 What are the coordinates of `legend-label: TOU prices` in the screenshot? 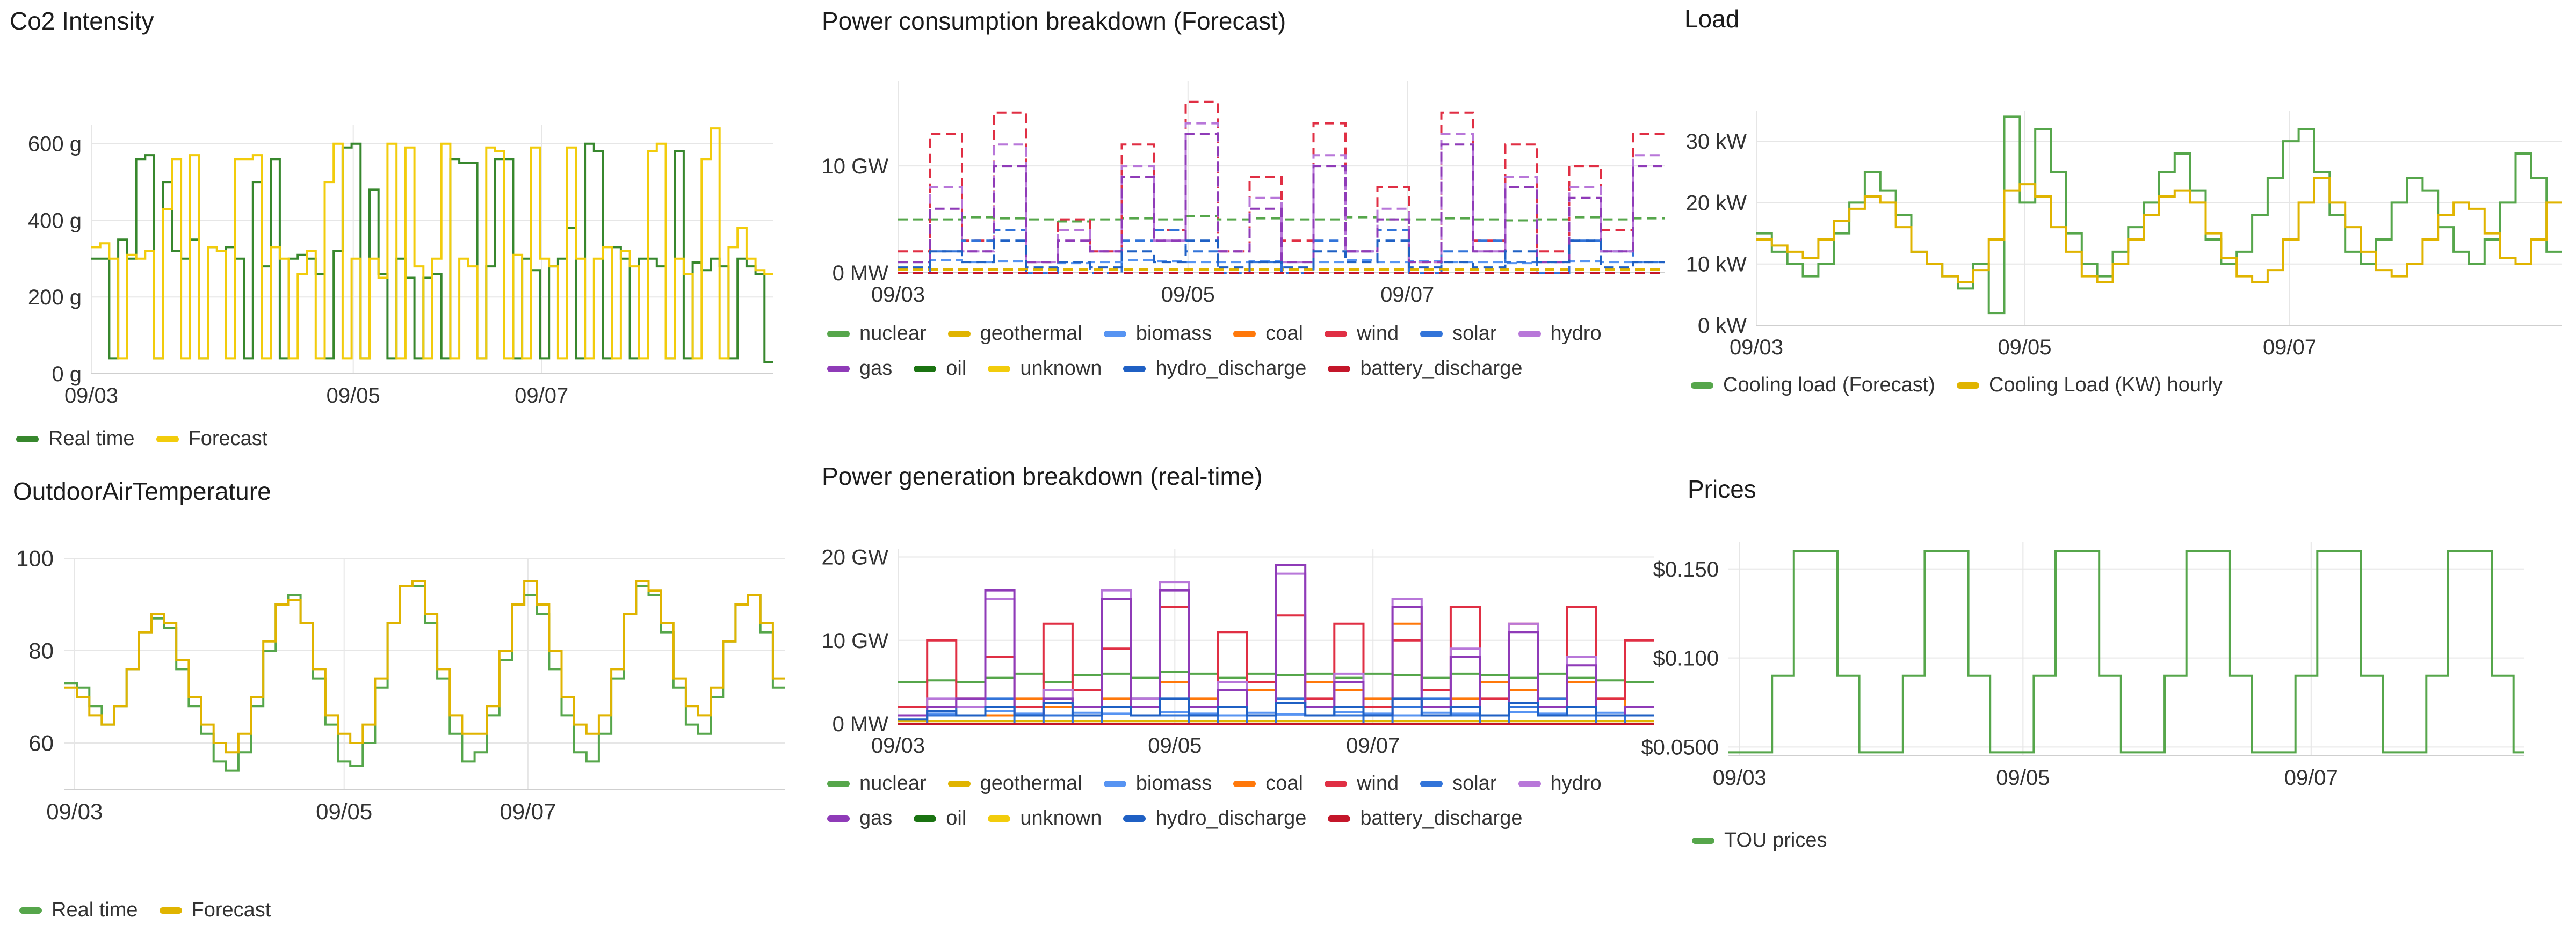 It's located at (1775, 840).